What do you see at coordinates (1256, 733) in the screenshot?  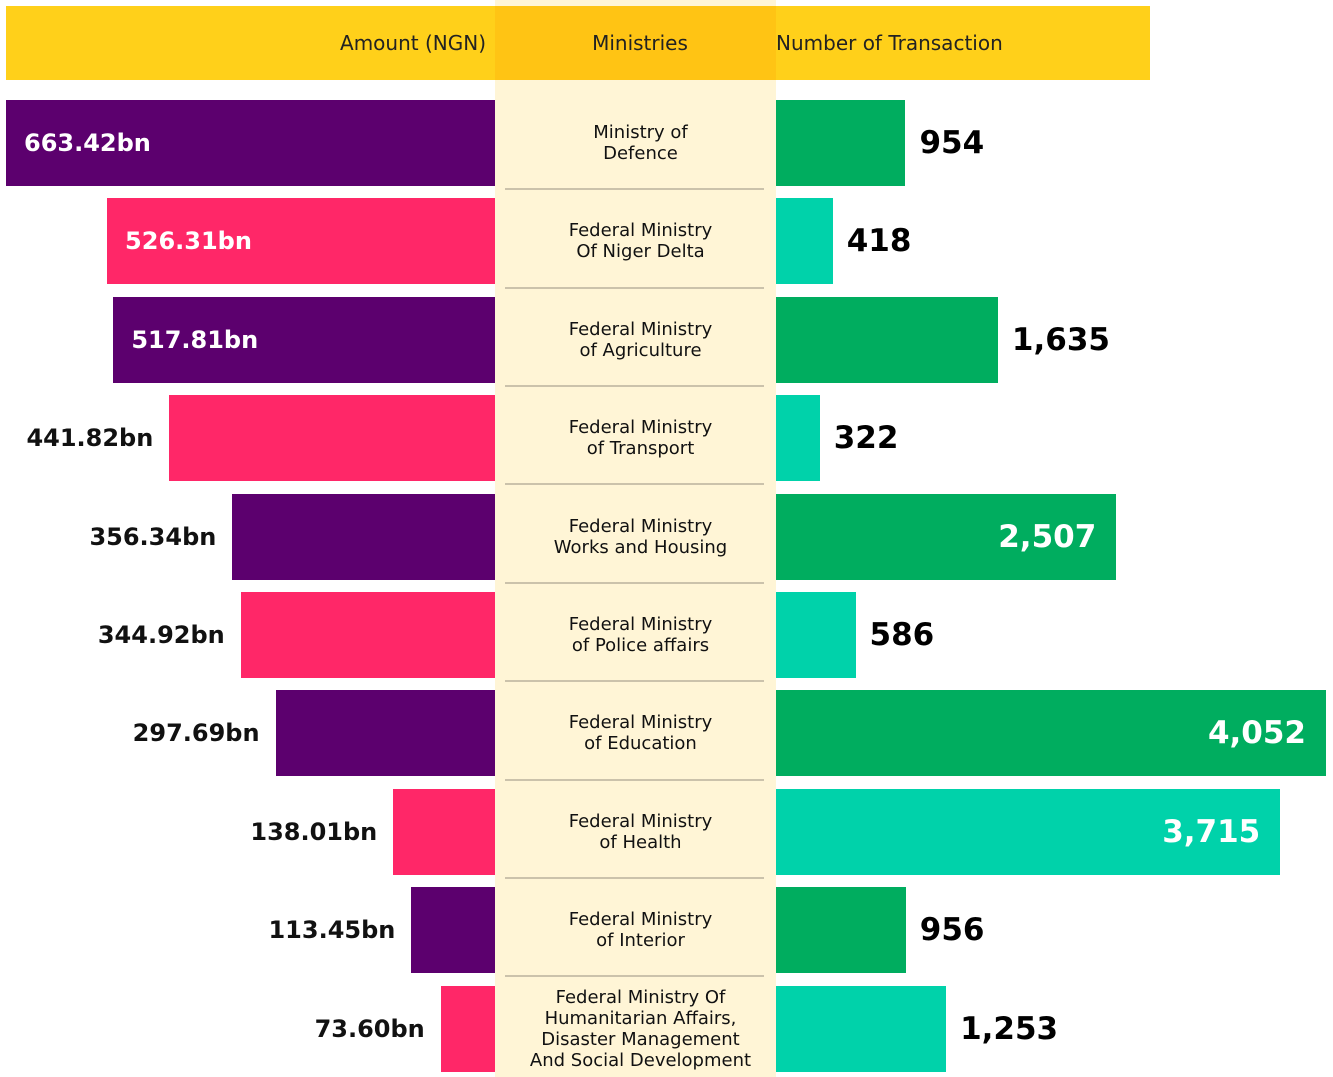 I see `transaction-label: 4,052` at bounding box center [1256, 733].